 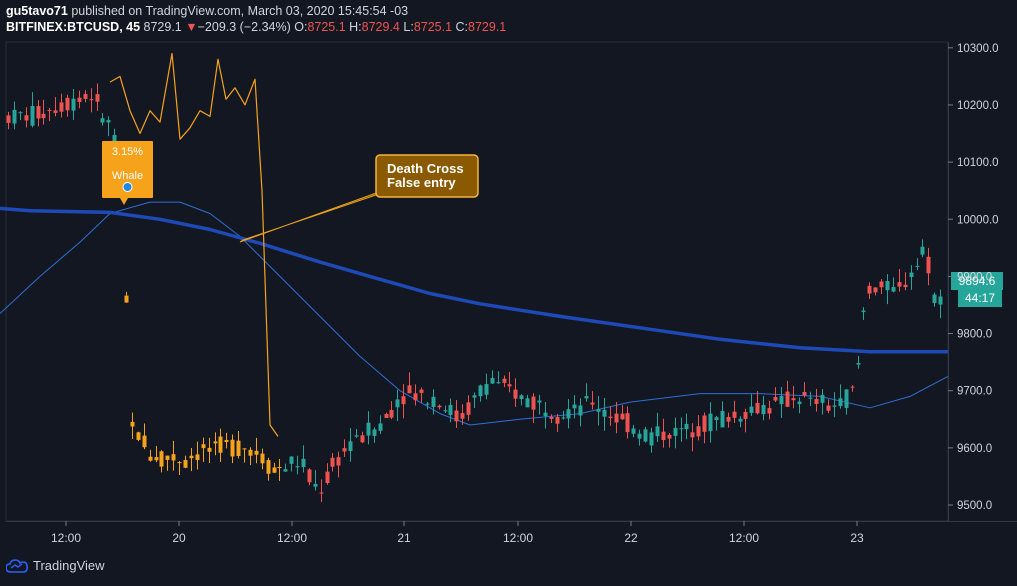 I want to click on open-value: 8725.1, so click(x=326, y=27).